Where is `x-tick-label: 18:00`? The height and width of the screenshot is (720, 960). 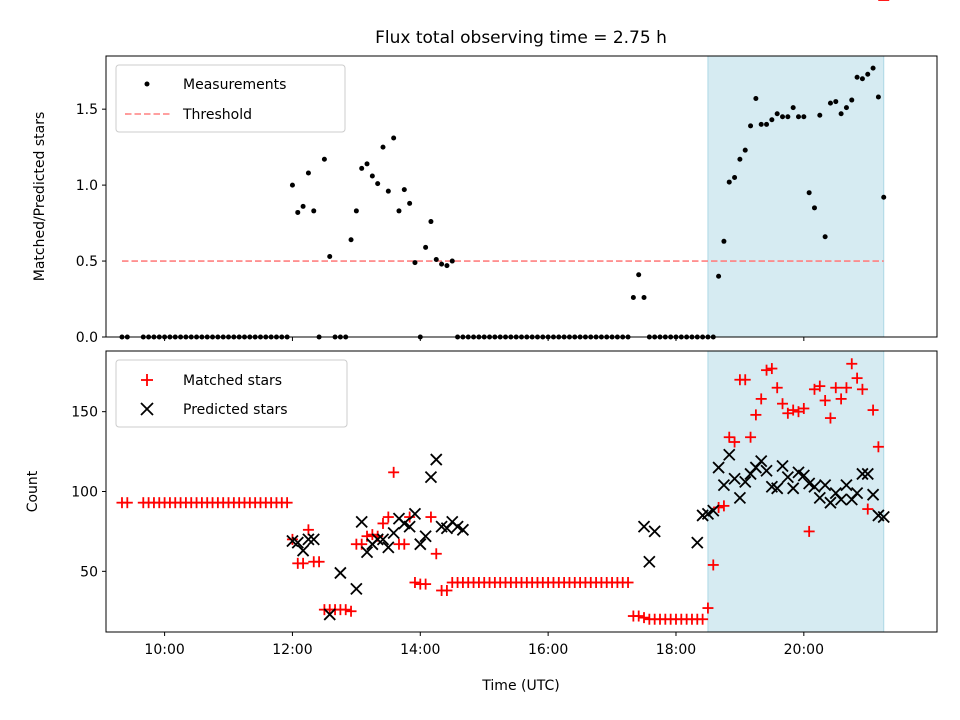
x-tick-label: 18:00 is located at coordinates (676, 650).